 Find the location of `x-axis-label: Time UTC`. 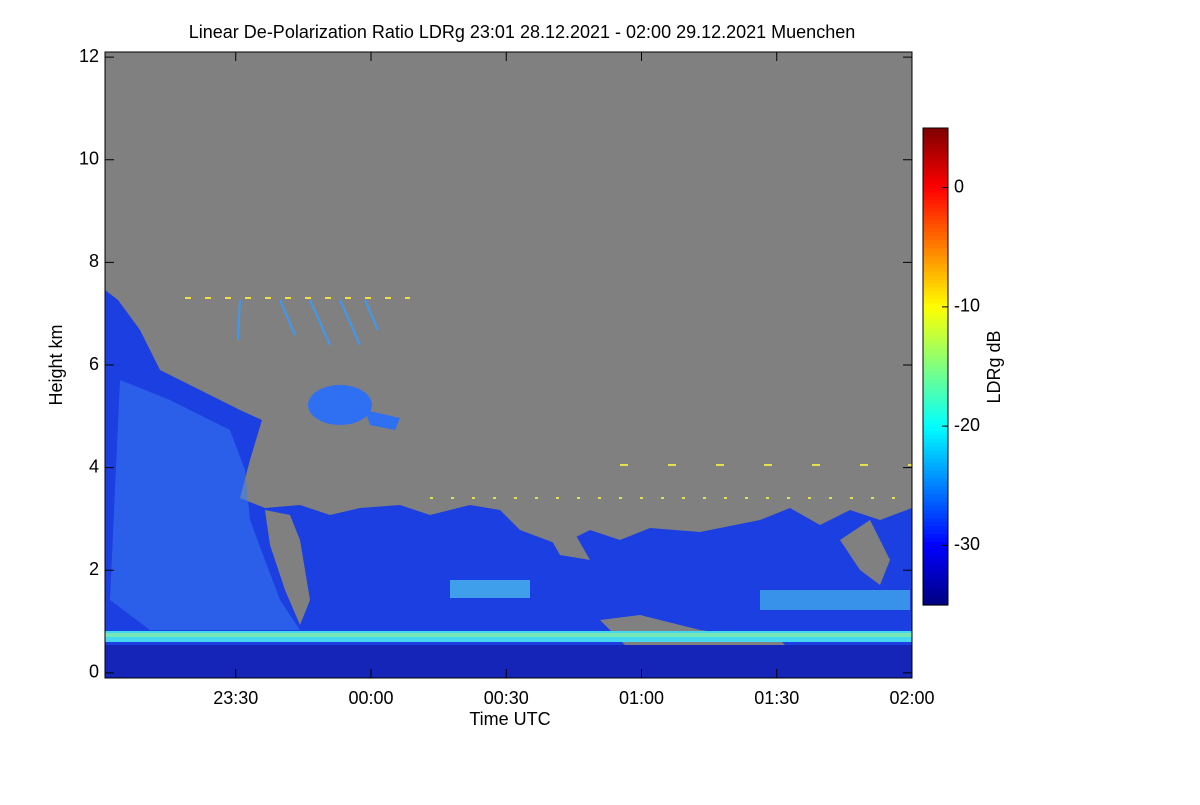

x-axis-label: Time UTC is located at coordinates (509, 719).